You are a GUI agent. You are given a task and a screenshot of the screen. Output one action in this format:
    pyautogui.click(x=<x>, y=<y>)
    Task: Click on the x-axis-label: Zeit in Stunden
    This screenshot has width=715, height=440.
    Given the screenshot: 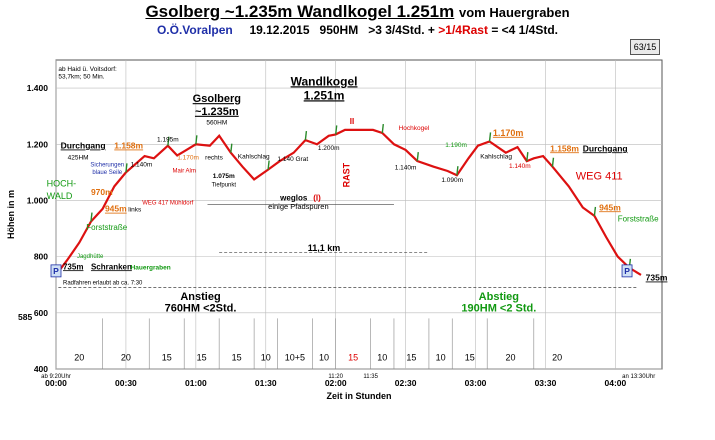 What is the action you would take?
    pyautogui.click(x=359, y=396)
    